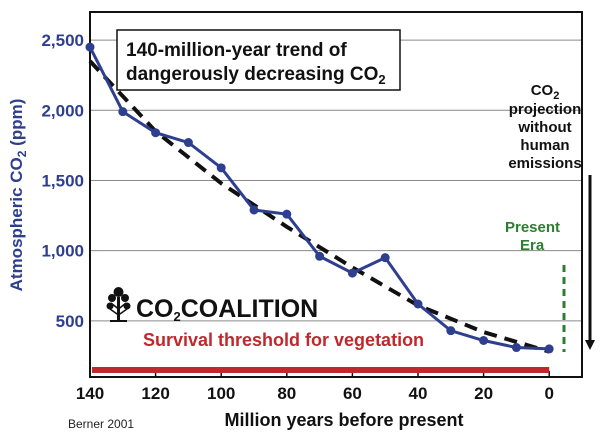  What do you see at coordinates (544, 163) in the screenshot?
I see `projection-label-line5: emissions` at bounding box center [544, 163].